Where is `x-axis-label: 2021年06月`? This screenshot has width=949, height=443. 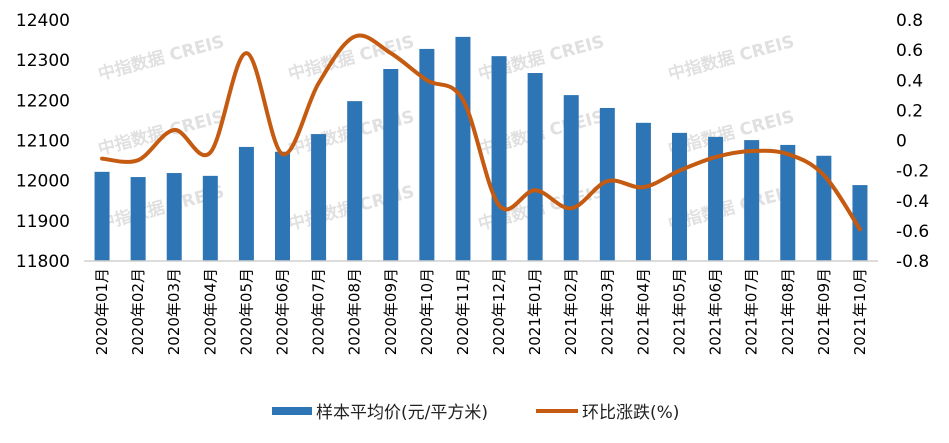
x-axis-label: 2021年06月 is located at coordinates (716, 311).